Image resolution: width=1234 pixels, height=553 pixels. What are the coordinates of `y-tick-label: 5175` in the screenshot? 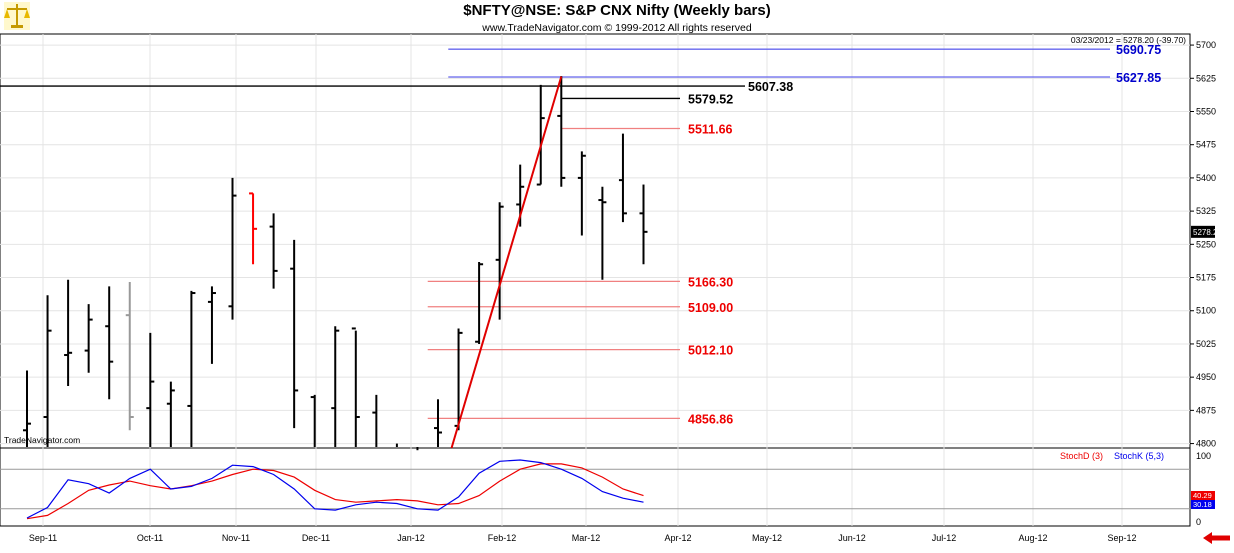 It's located at (1206, 278).